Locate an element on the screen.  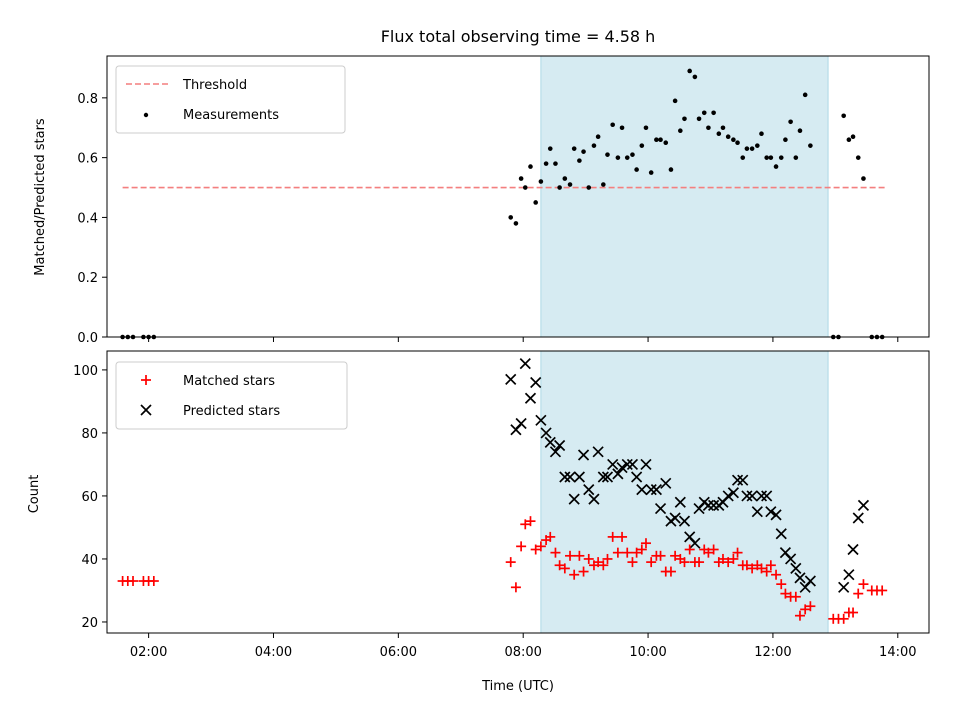
legend-matched-swatch is located at coordinates (146, 380).